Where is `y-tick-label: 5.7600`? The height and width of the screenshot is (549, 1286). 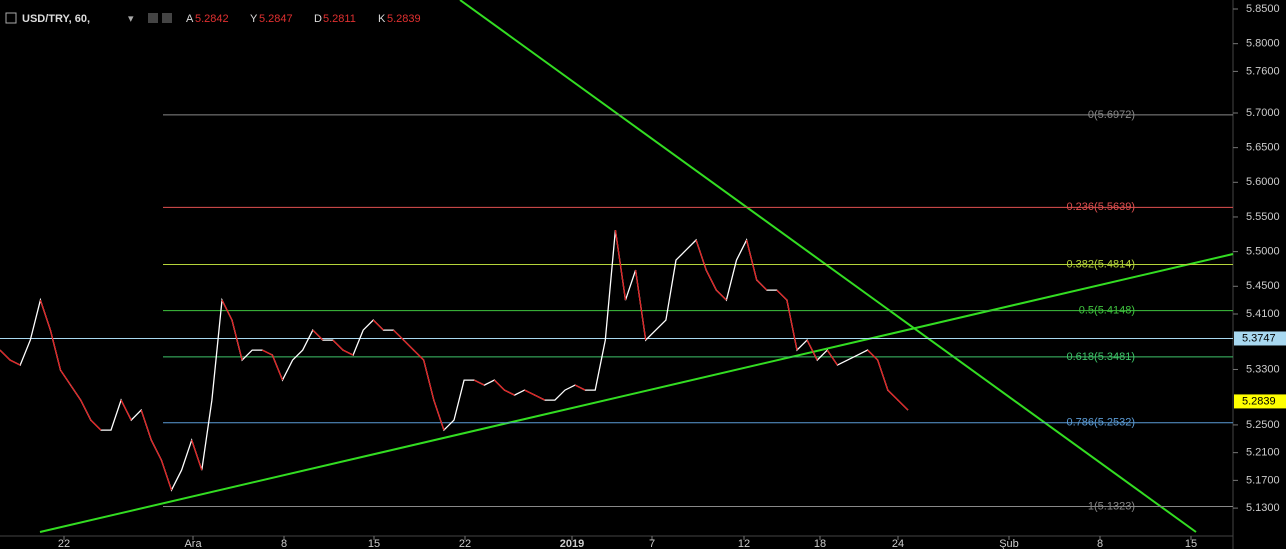
y-tick-label: 5.7600 is located at coordinates (1263, 71).